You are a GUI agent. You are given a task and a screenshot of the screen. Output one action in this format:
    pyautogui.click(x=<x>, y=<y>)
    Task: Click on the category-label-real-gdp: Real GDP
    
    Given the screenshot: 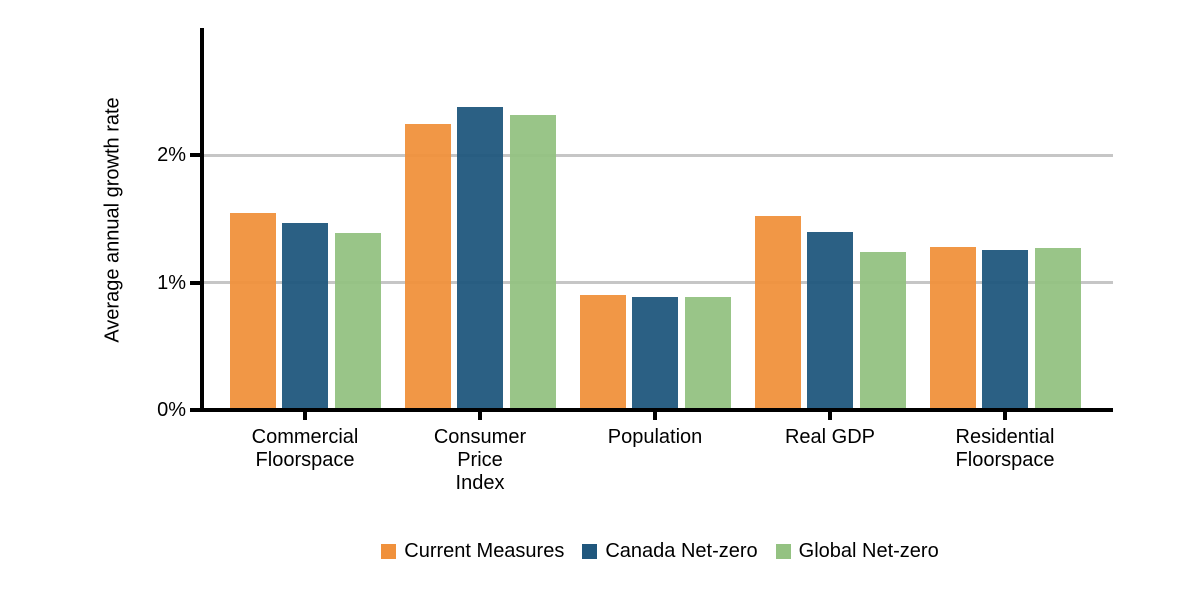 What is the action you would take?
    pyautogui.click(x=830, y=437)
    